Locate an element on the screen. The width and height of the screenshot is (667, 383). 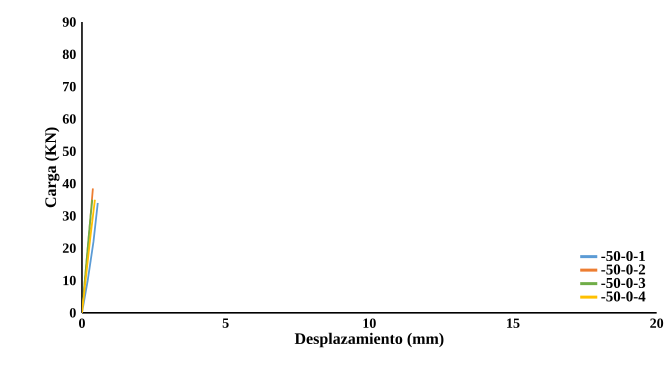
line-series is located at coordinates (90, 257).